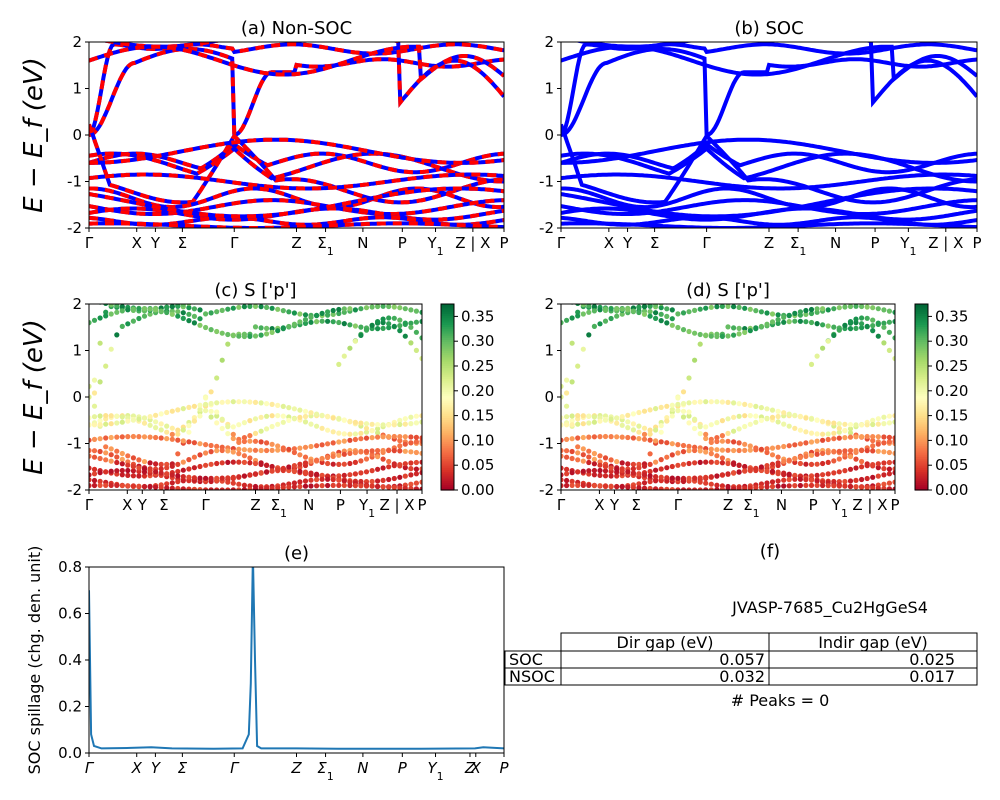  What do you see at coordinates (70, 707) in the screenshot?
I see `y-tick-label: 0.2` at bounding box center [70, 707].